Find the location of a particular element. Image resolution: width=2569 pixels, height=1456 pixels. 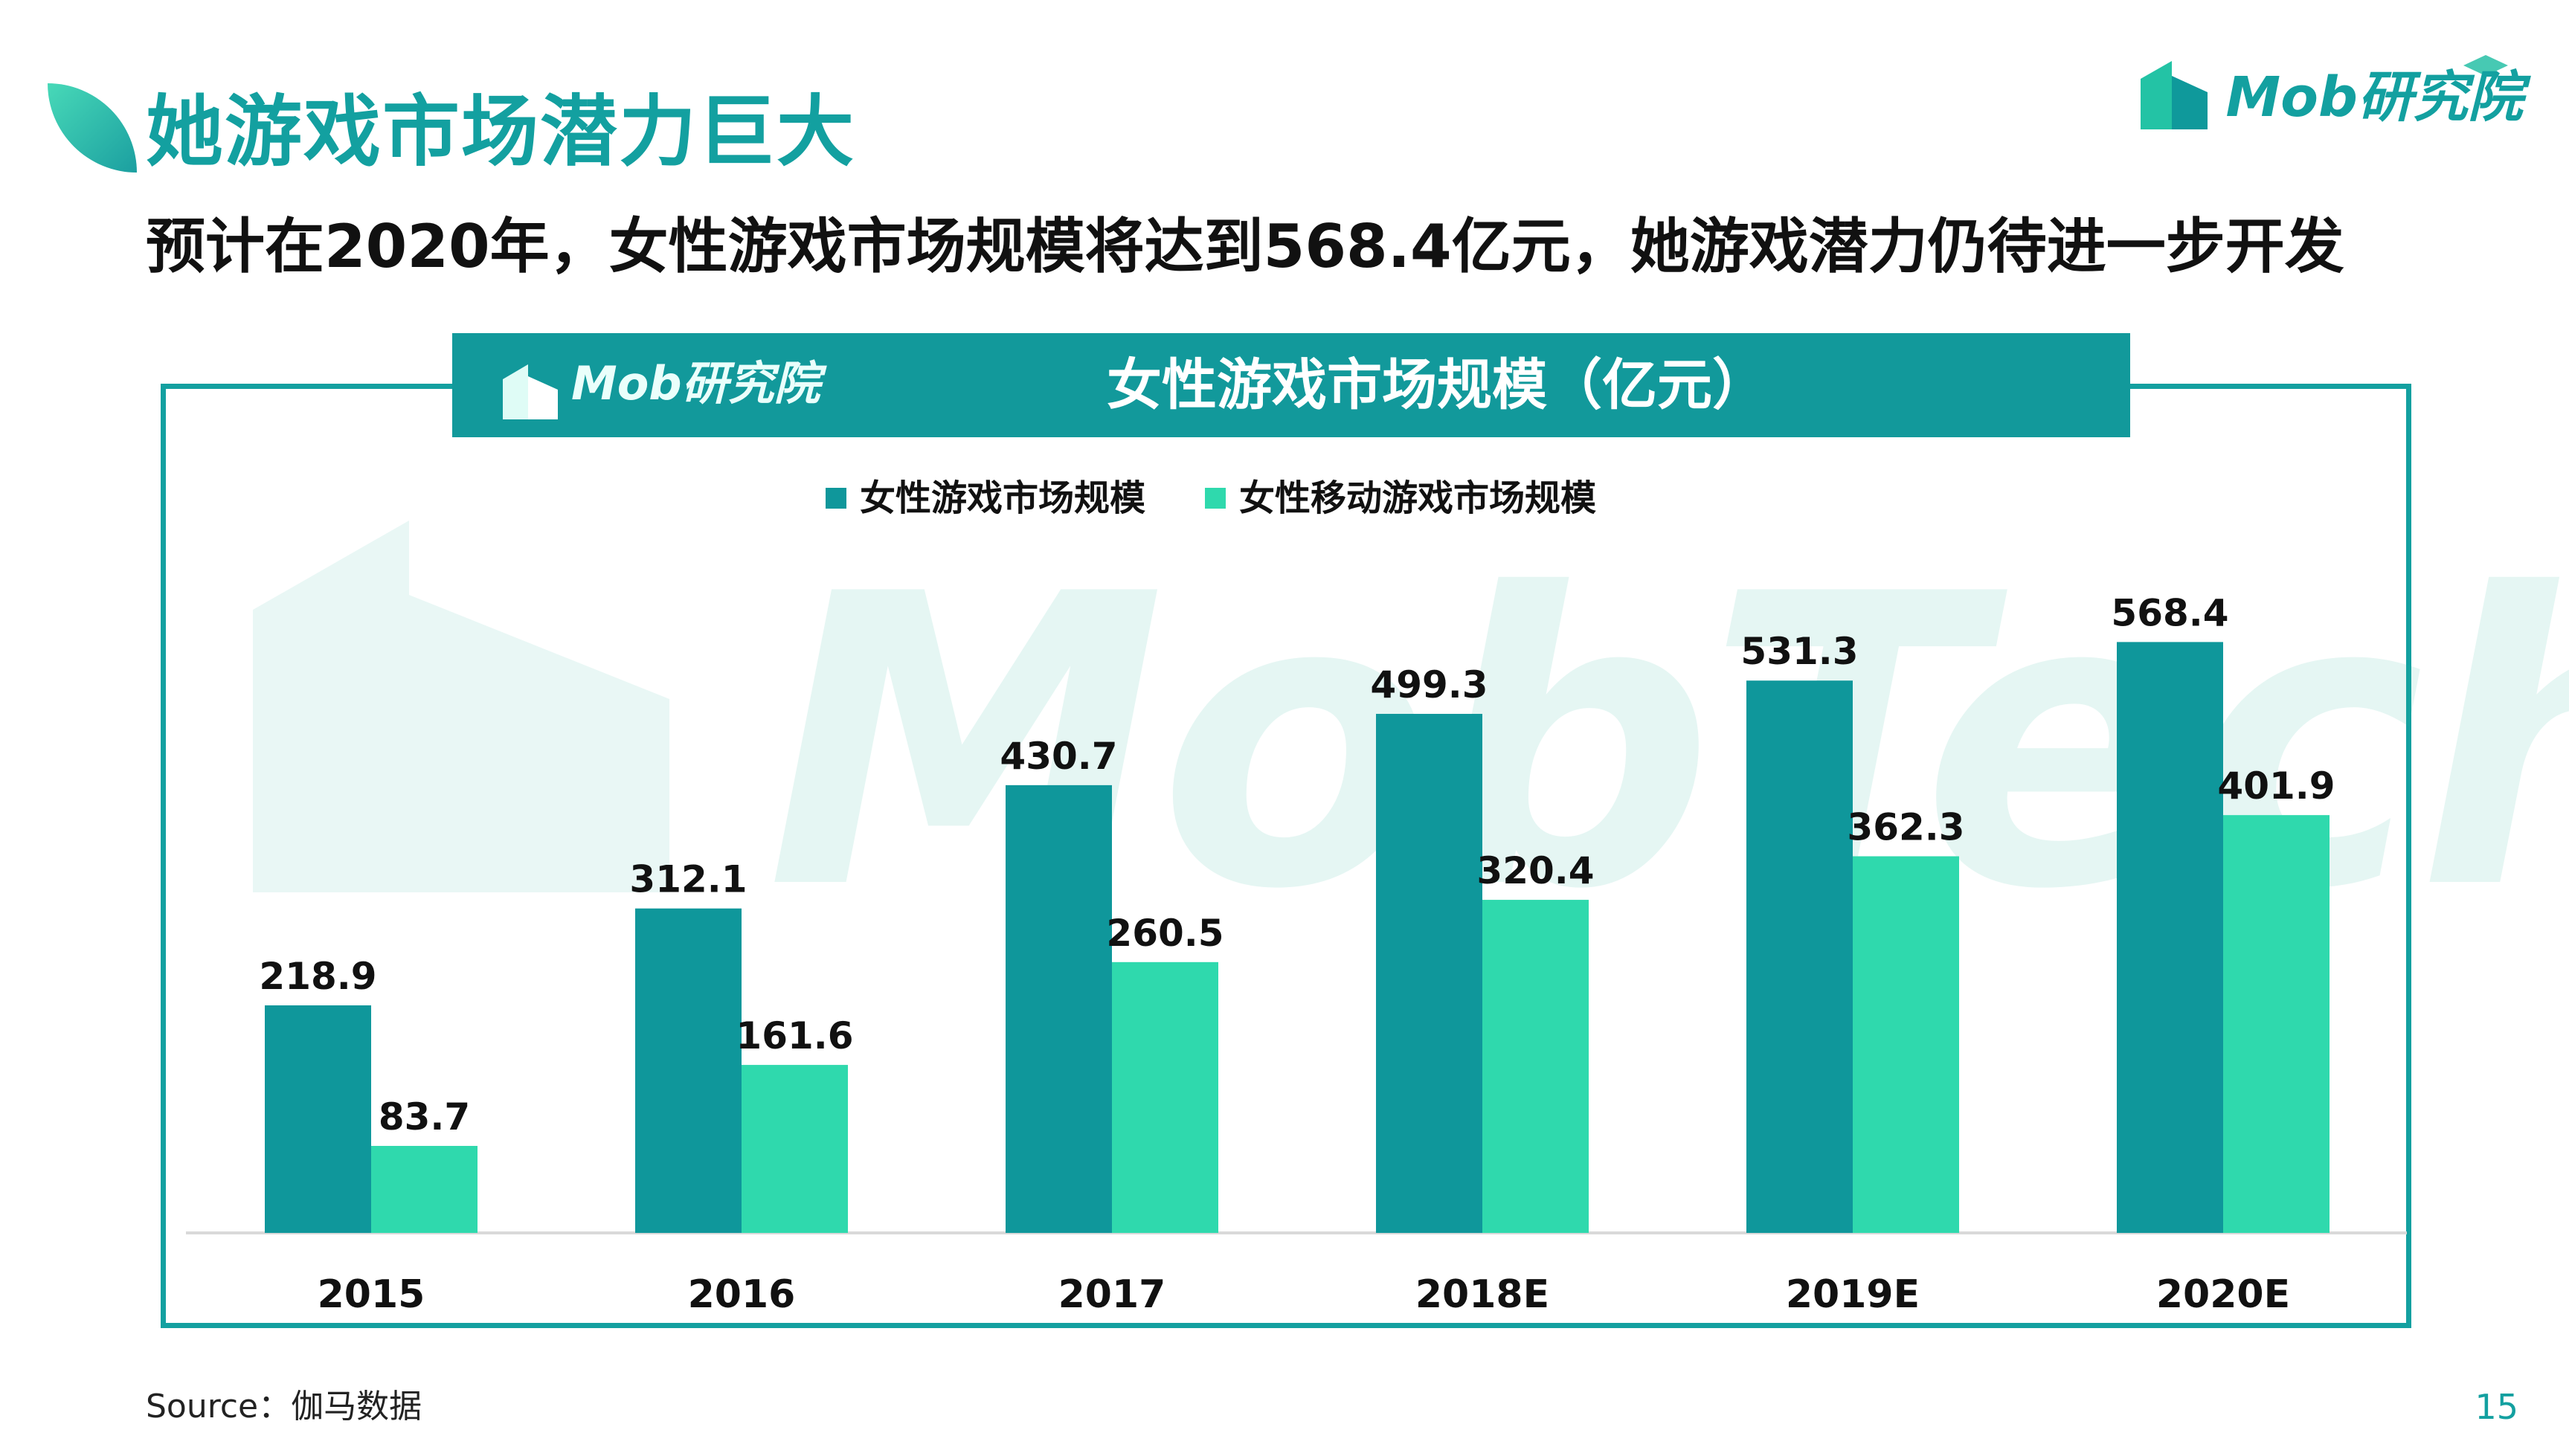

mob-logo-icon is located at coordinates (2324, 92).